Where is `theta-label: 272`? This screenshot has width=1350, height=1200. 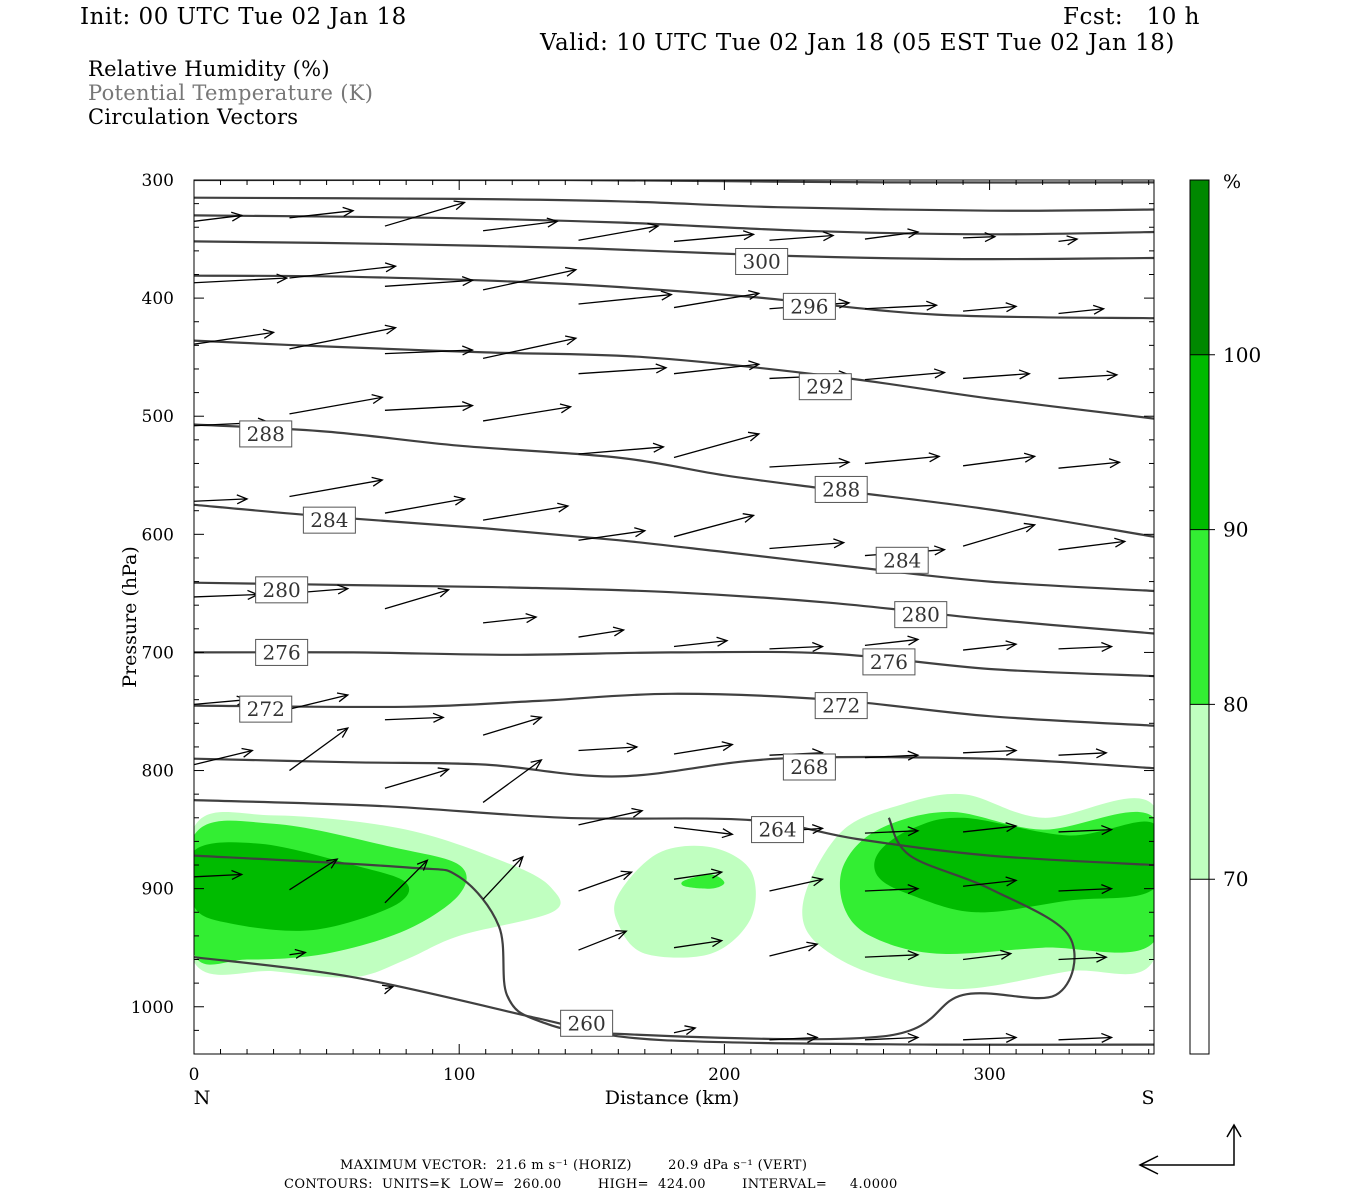
theta-label: 272 is located at coordinates (841, 706).